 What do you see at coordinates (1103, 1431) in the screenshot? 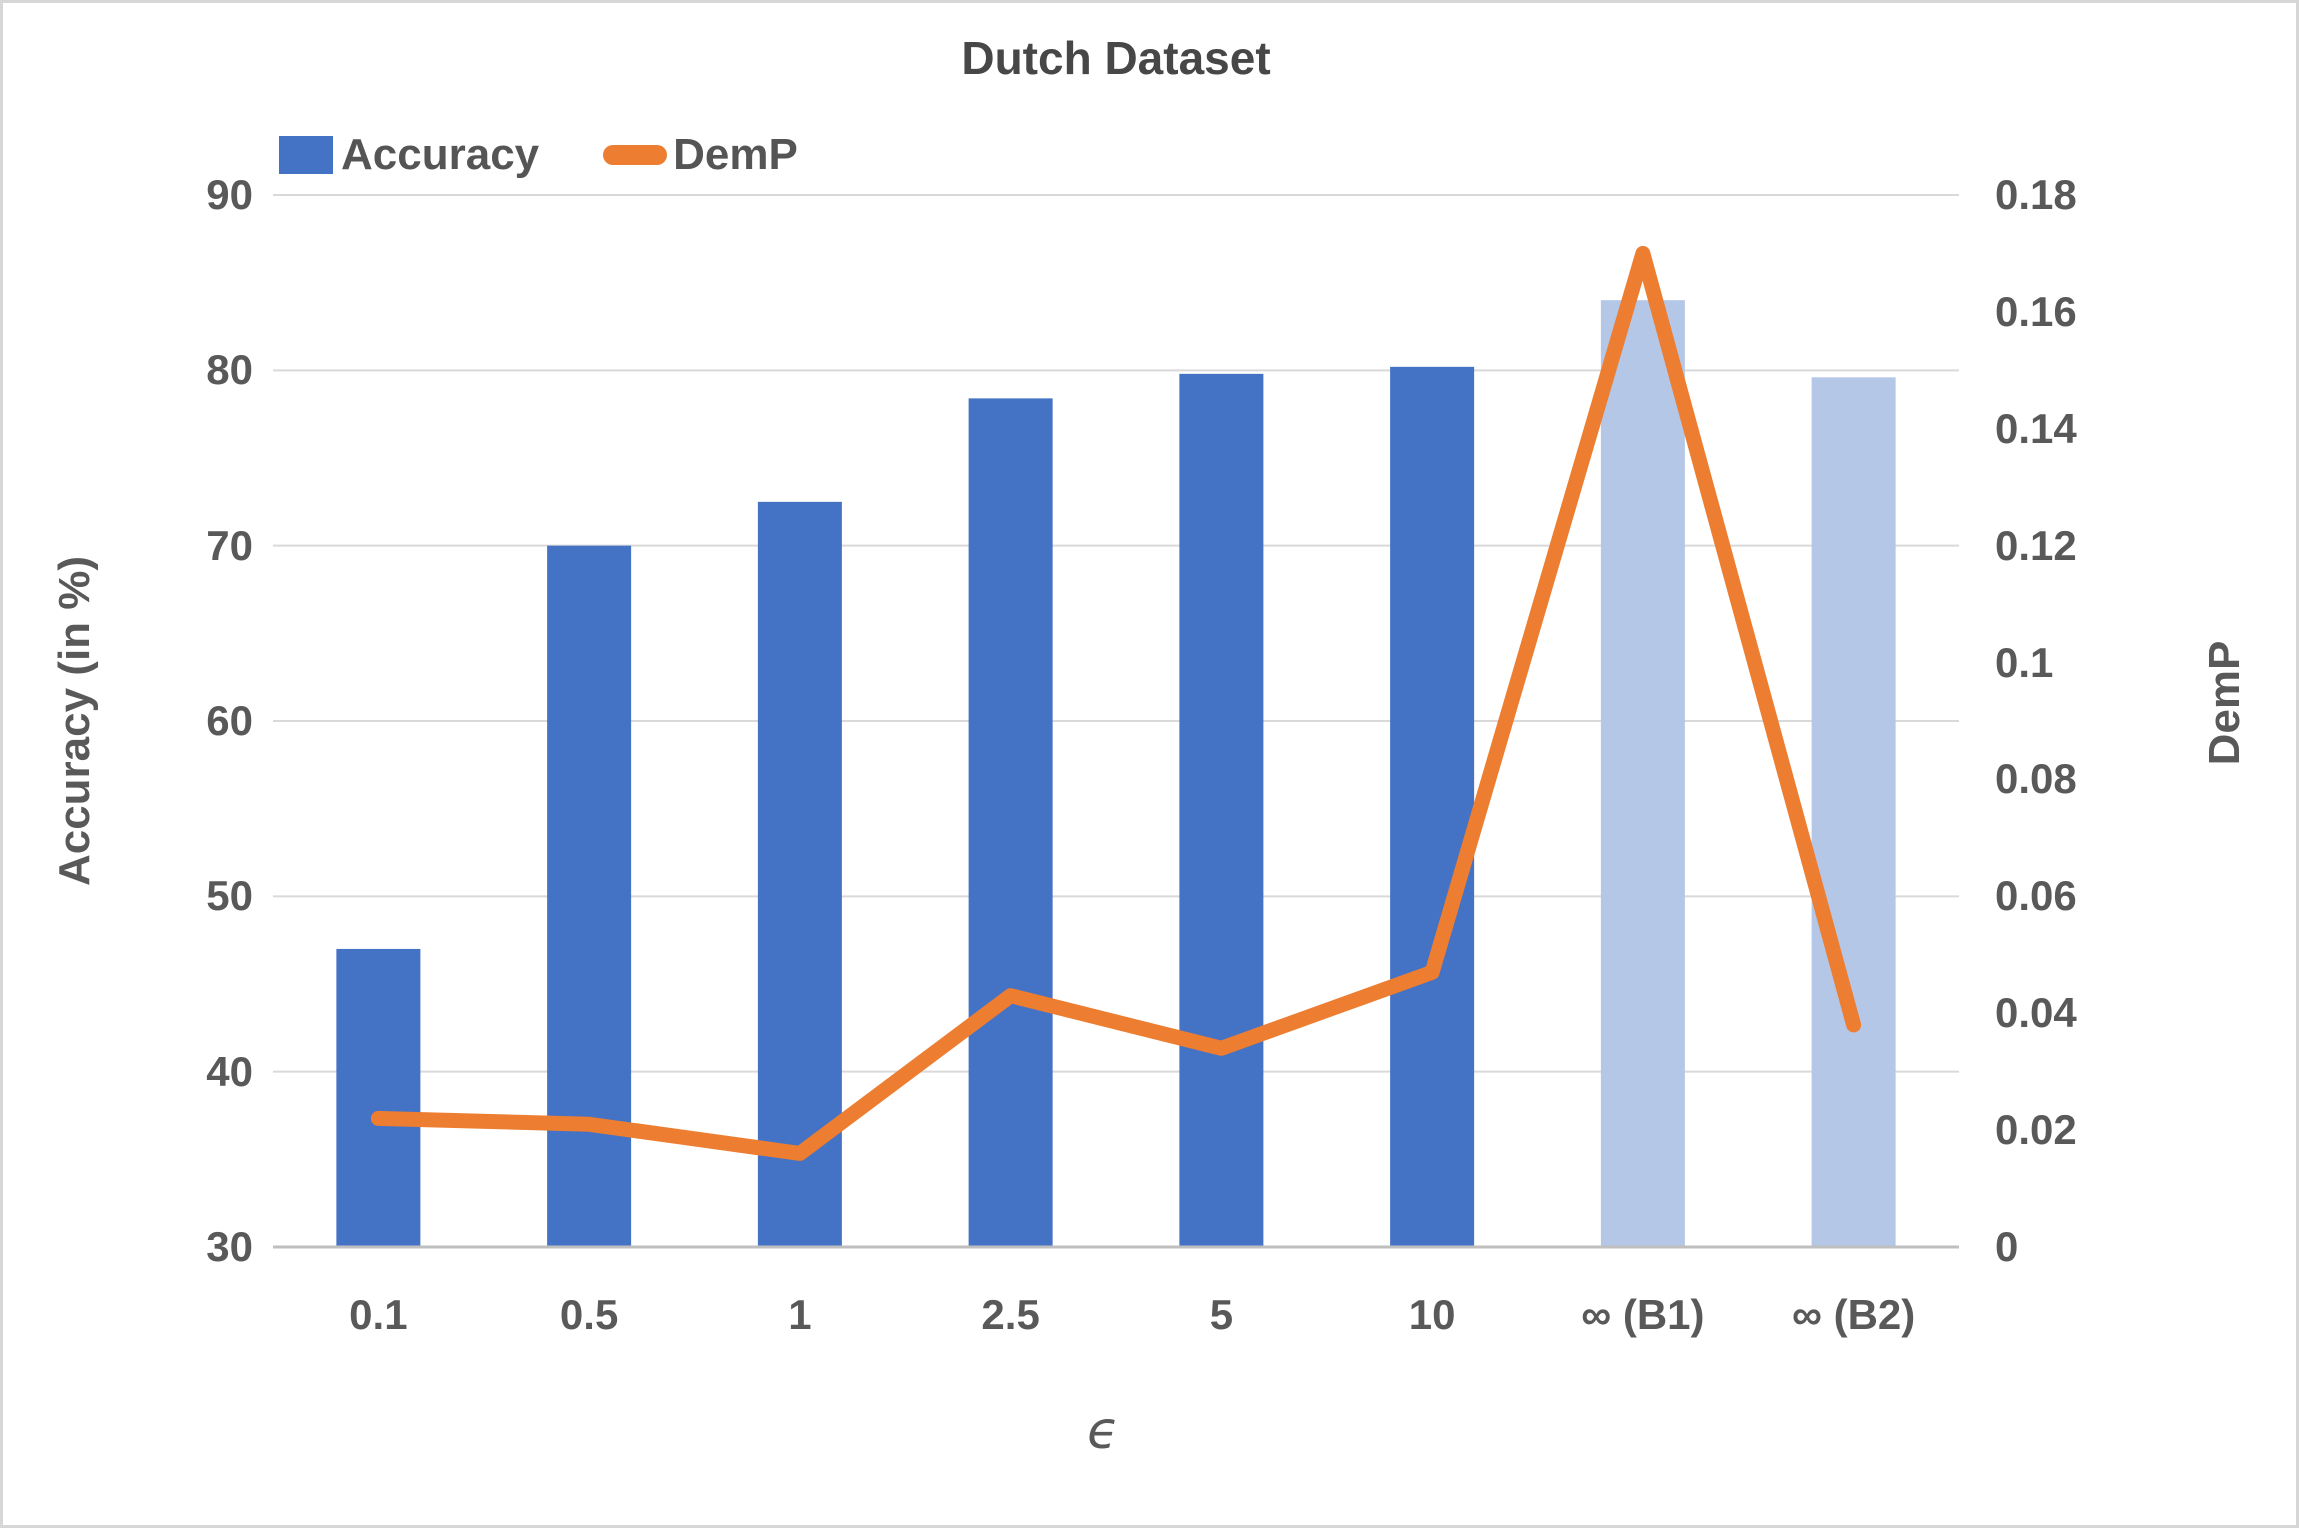
I see `x-axis-title: ϵ` at bounding box center [1103, 1431].